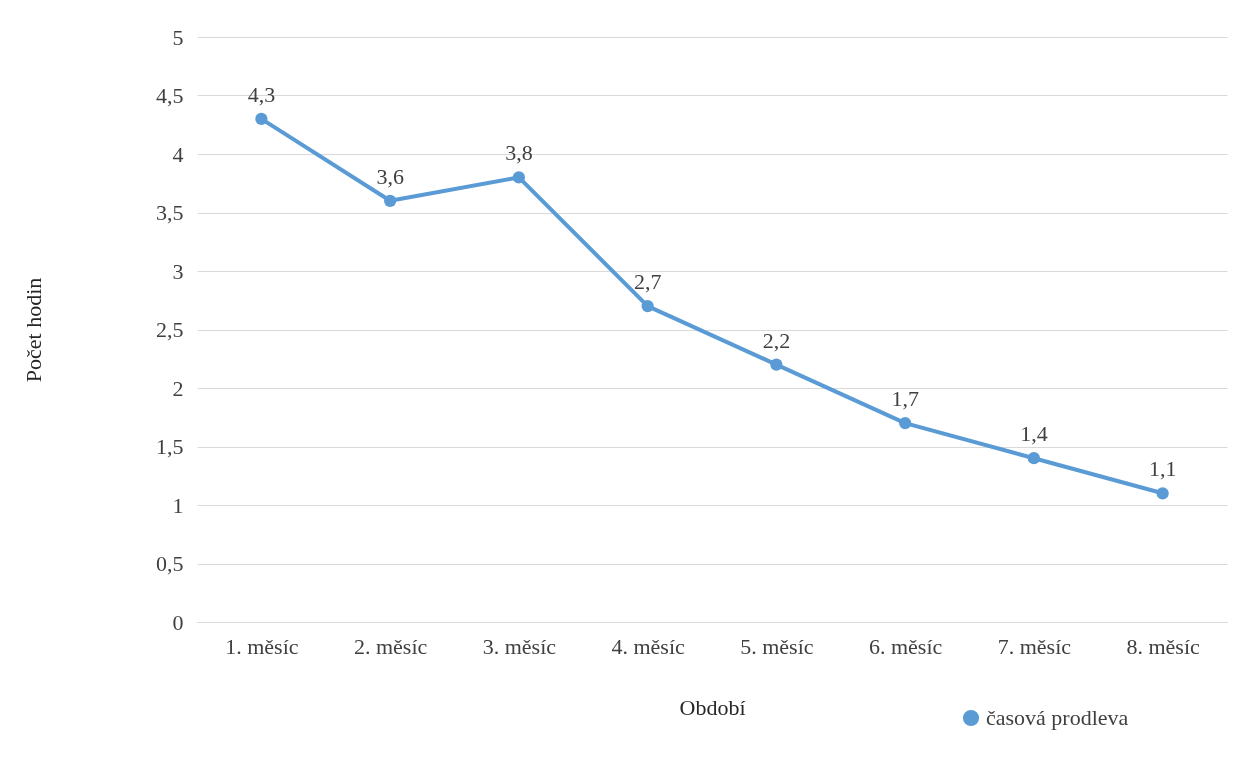 The image size is (1238, 760). I want to click on data-label: 4,3, so click(261, 94).